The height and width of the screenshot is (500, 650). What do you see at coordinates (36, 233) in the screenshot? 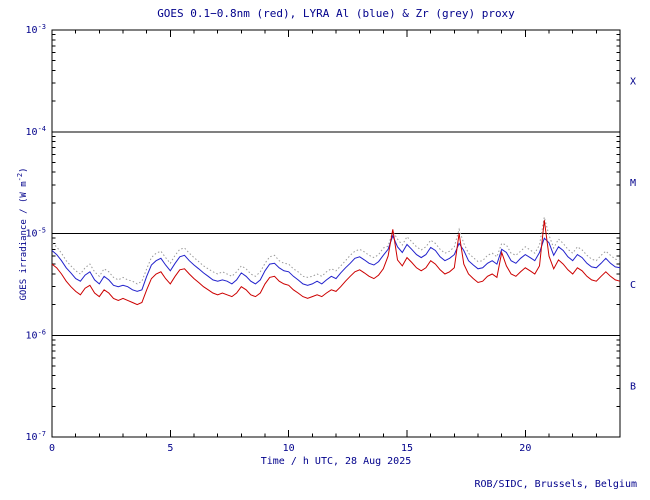
I see `y-tick-label: 10⁻⁵` at bounding box center [36, 233].